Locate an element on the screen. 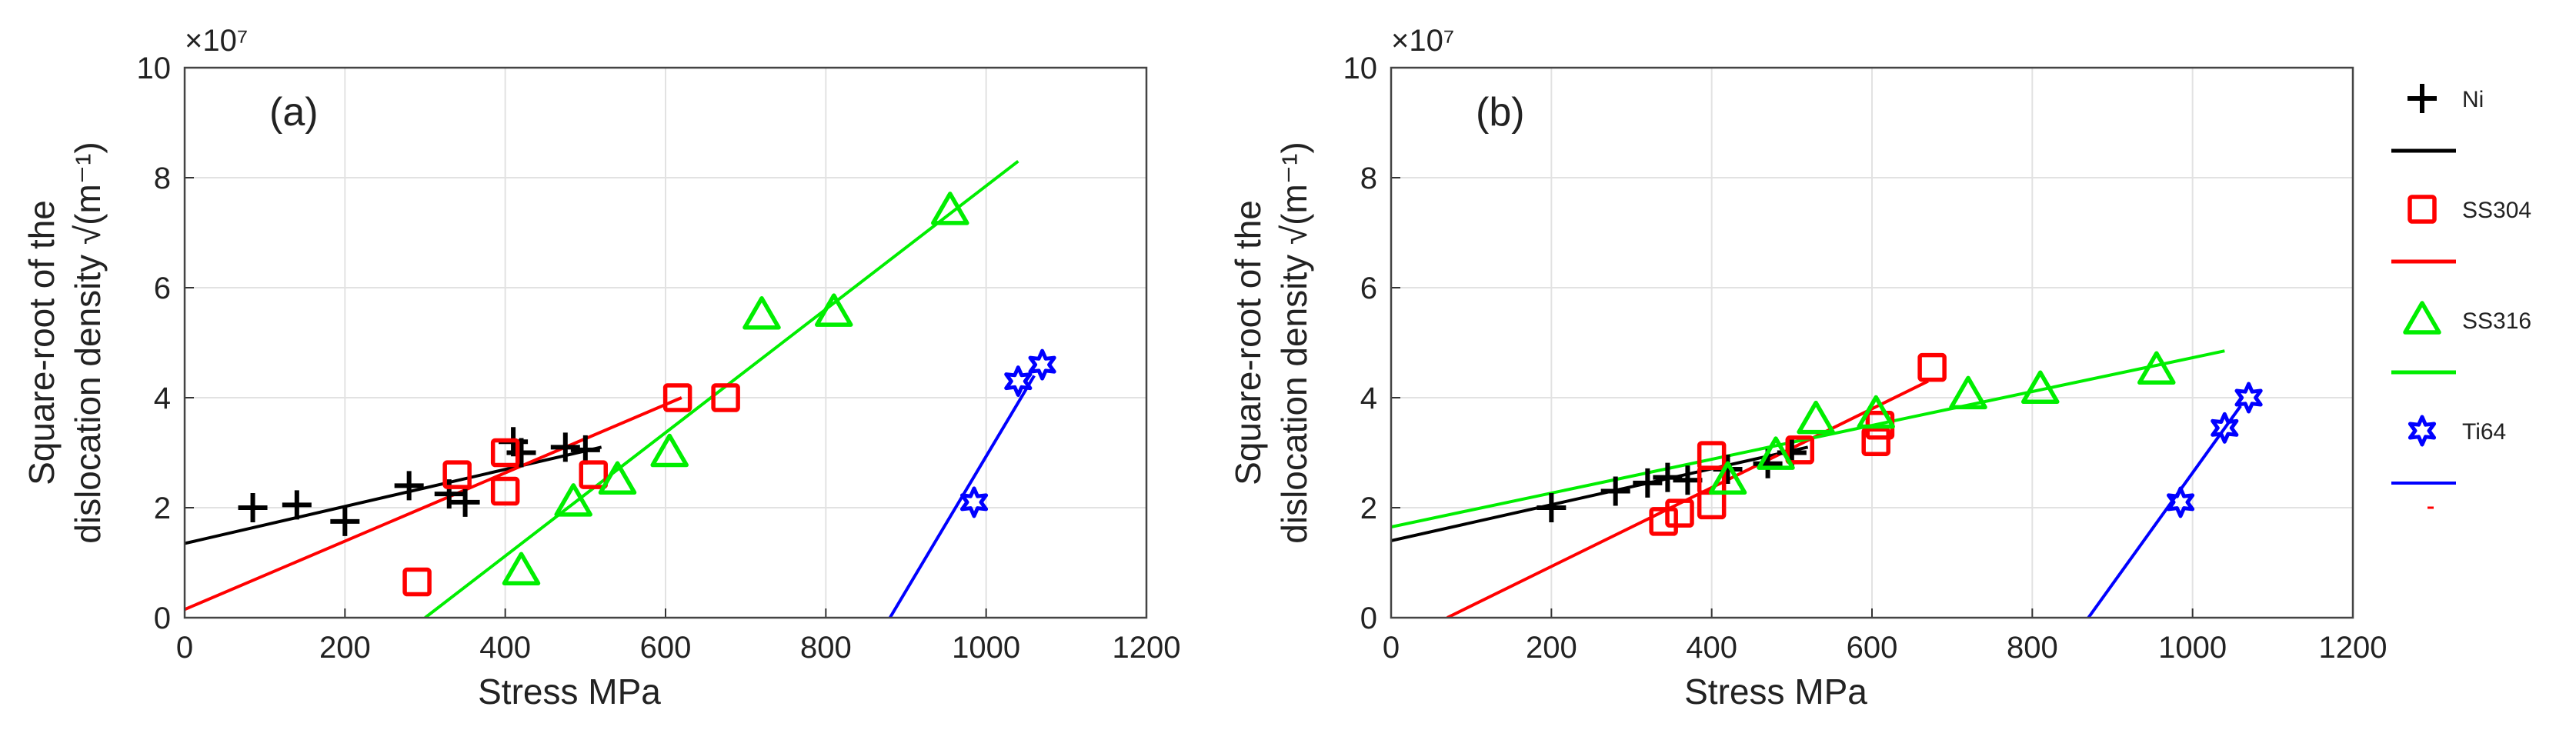 This screenshot has width=2576, height=740. legend-label-ti64: Ti64 is located at coordinates (2484, 432).